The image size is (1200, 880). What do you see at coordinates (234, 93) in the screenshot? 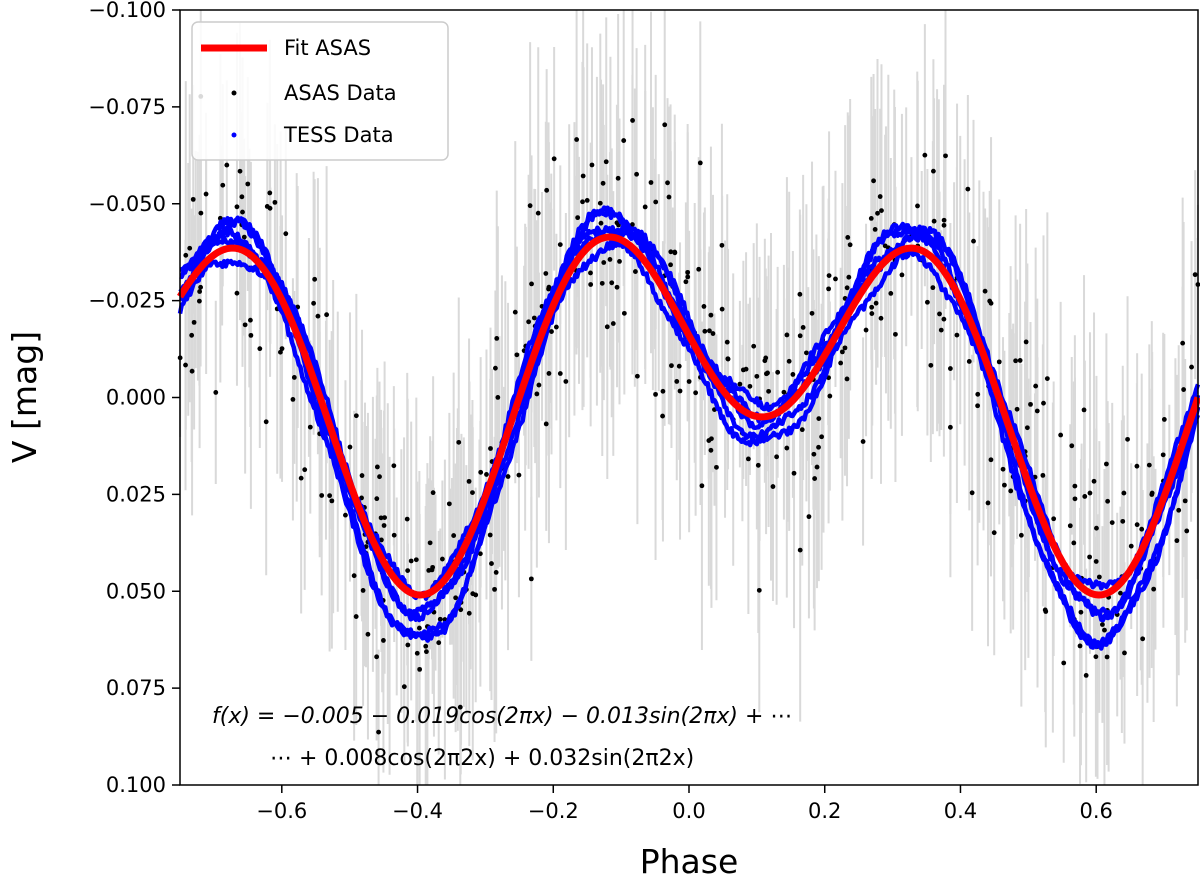
I see `legend-asas-swatch` at bounding box center [234, 93].